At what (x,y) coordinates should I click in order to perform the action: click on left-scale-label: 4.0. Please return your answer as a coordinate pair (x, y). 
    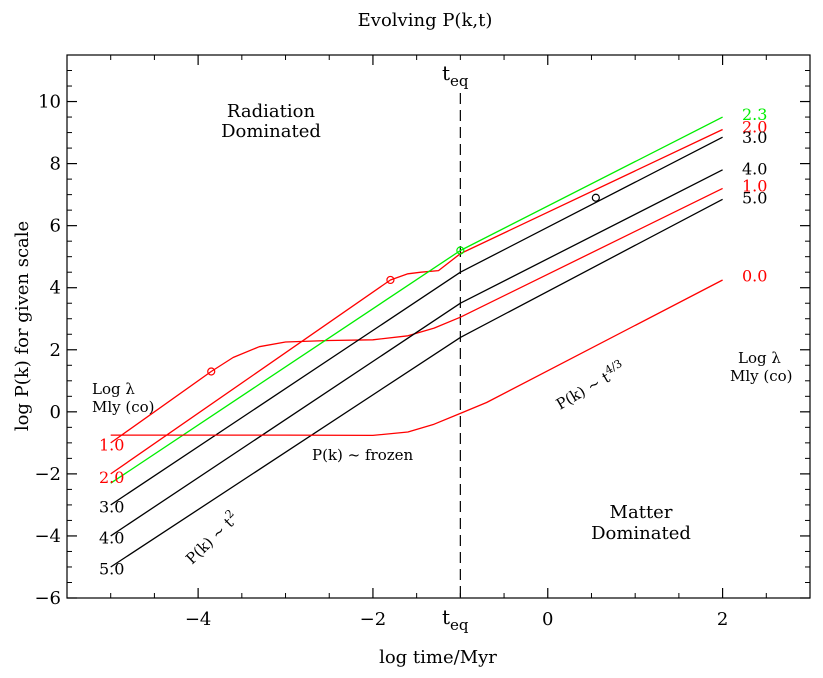
    Looking at the image, I should click on (111, 537).